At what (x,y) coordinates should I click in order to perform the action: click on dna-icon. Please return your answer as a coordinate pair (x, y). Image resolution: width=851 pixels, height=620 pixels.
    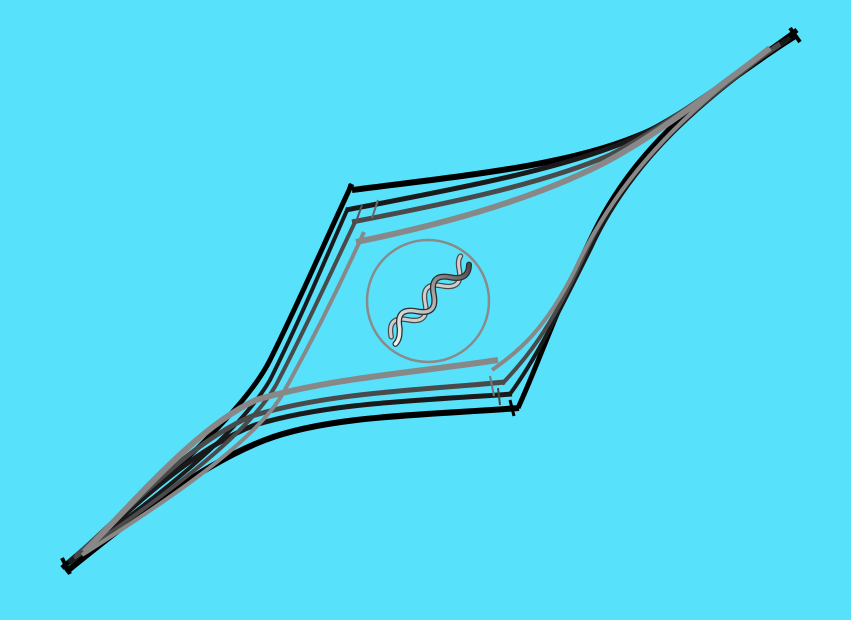
    Looking at the image, I should click on (430, 300).